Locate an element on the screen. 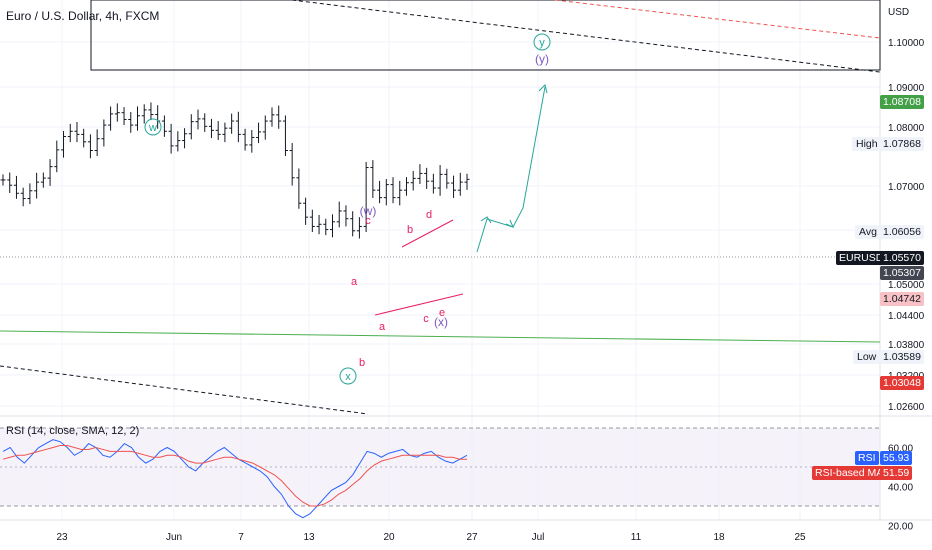  chart-title: Euro / U.S. Dollar, 4h, FXCM is located at coordinates (83, 16).